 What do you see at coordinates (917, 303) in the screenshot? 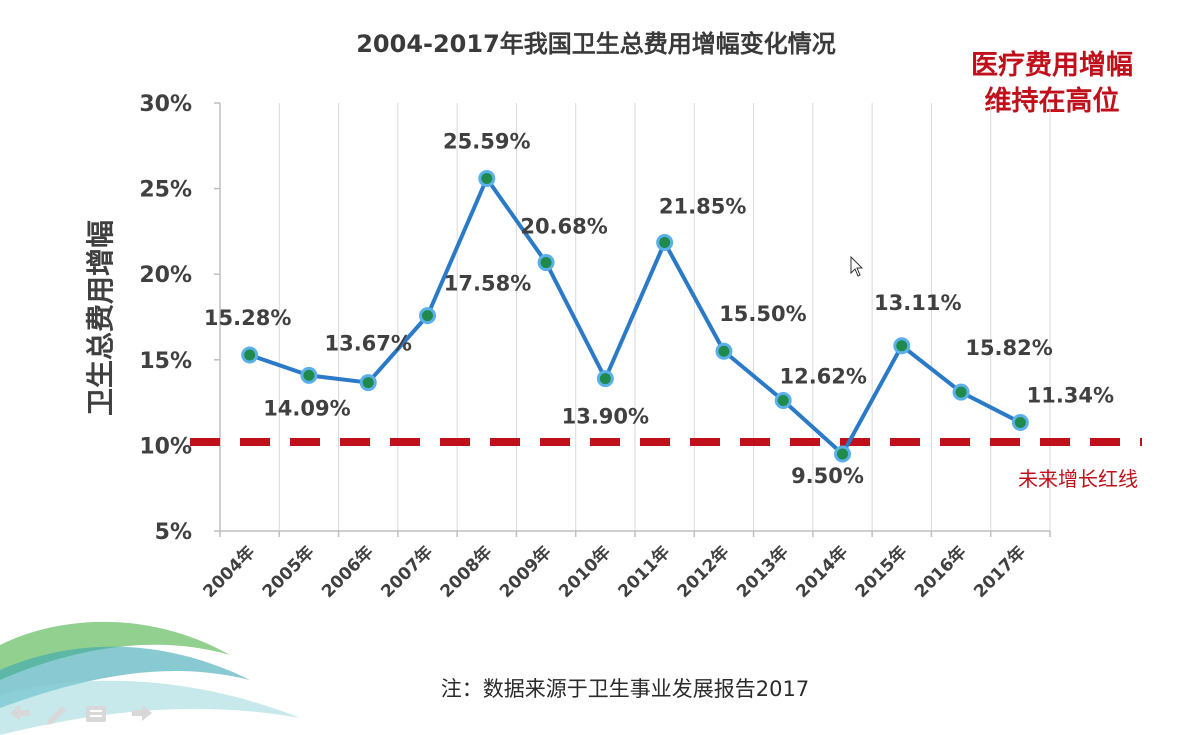
I see `data-label: 13.11%` at bounding box center [917, 303].